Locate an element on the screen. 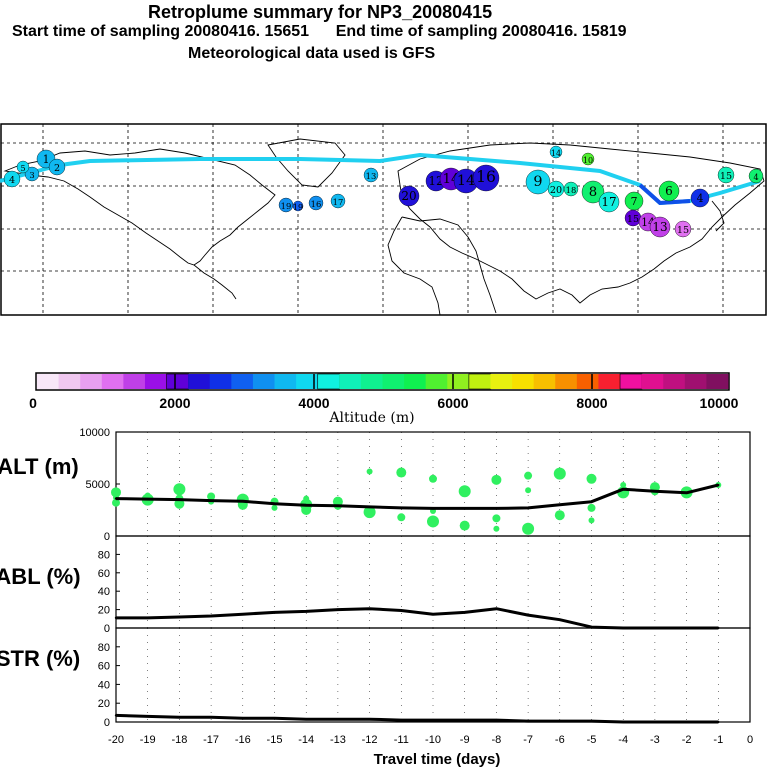  x-tick-label: -14 is located at coordinates (306, 740).